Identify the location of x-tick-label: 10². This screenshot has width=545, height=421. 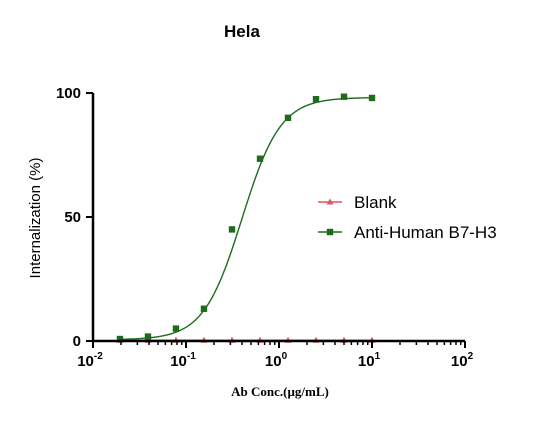
(462, 360).